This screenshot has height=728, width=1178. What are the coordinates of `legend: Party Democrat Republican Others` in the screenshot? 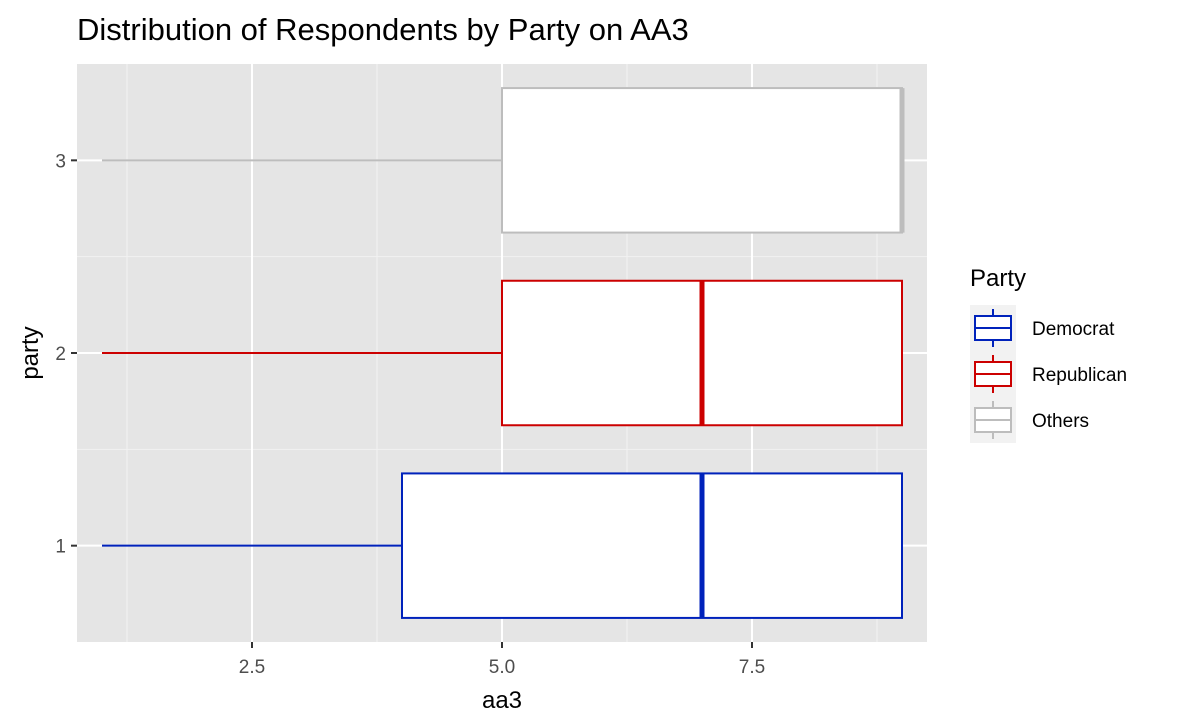 It's located at (1048, 354).